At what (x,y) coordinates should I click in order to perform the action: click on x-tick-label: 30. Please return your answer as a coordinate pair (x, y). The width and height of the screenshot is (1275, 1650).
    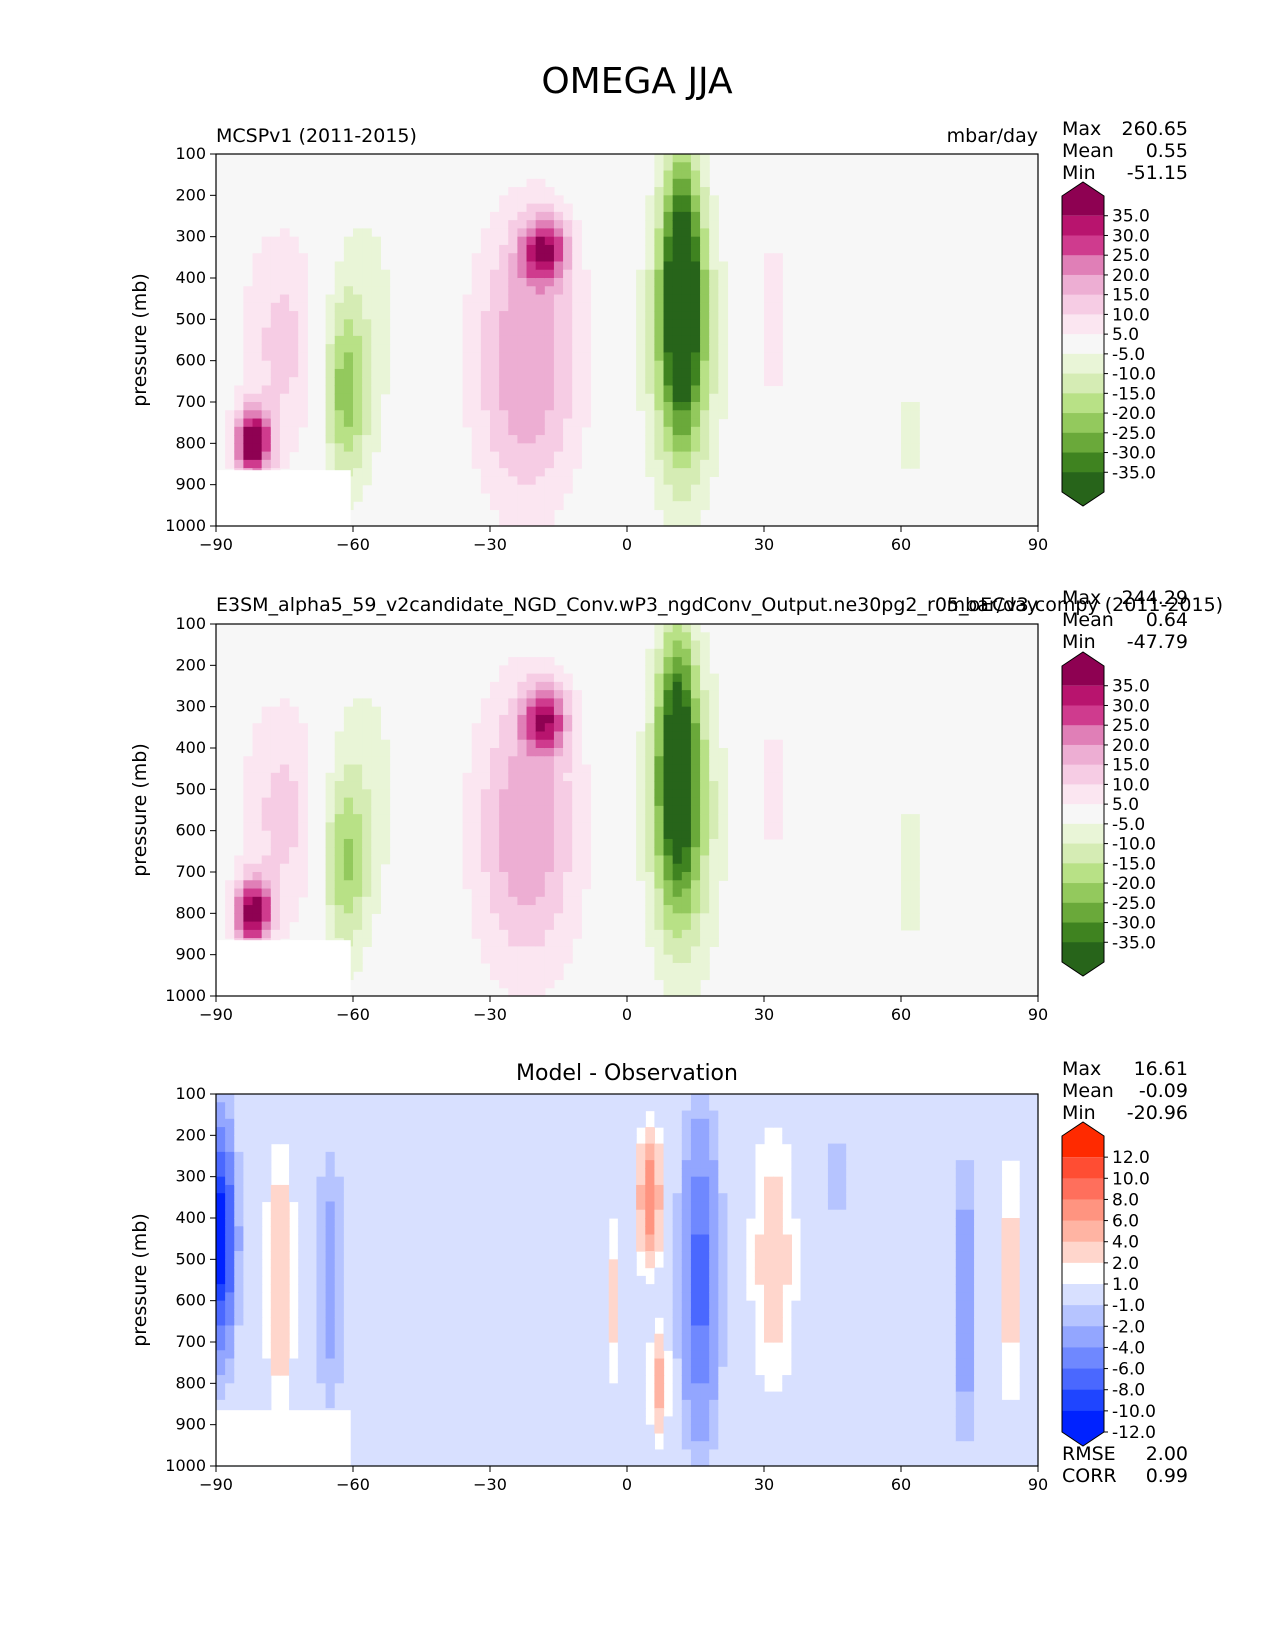
    Looking at the image, I should click on (764, 544).